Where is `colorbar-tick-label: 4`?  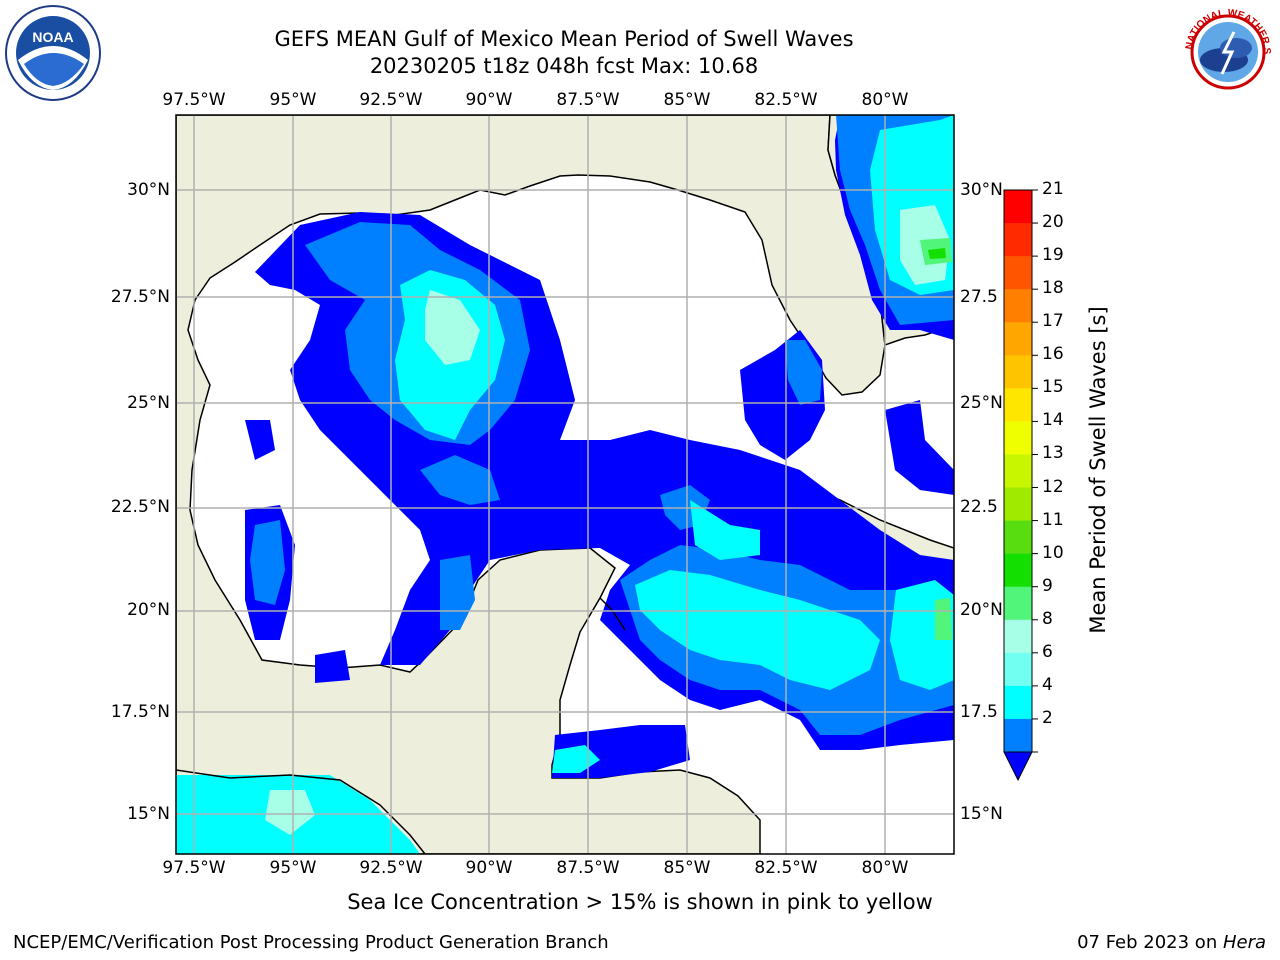 colorbar-tick-label: 4 is located at coordinates (1047, 684).